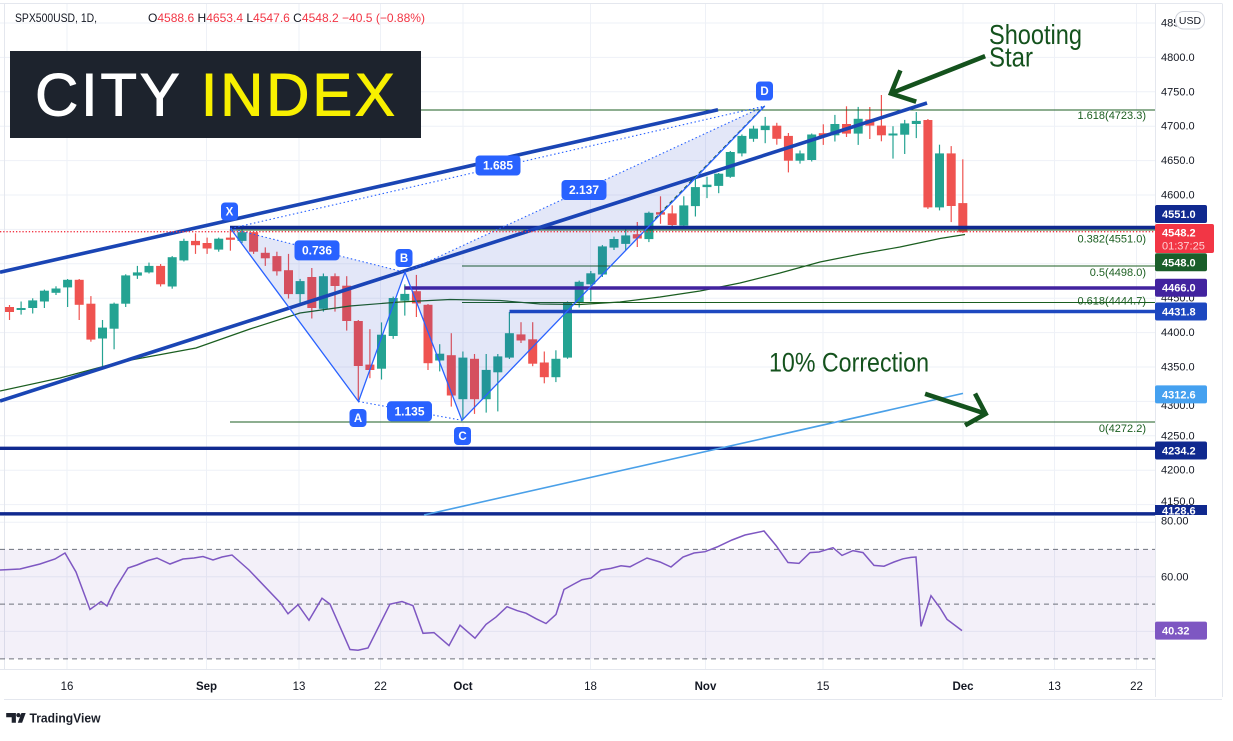 This screenshot has height=741, width=1233. I want to click on svg-text: 0.382(4551.0), so click(1112, 240).